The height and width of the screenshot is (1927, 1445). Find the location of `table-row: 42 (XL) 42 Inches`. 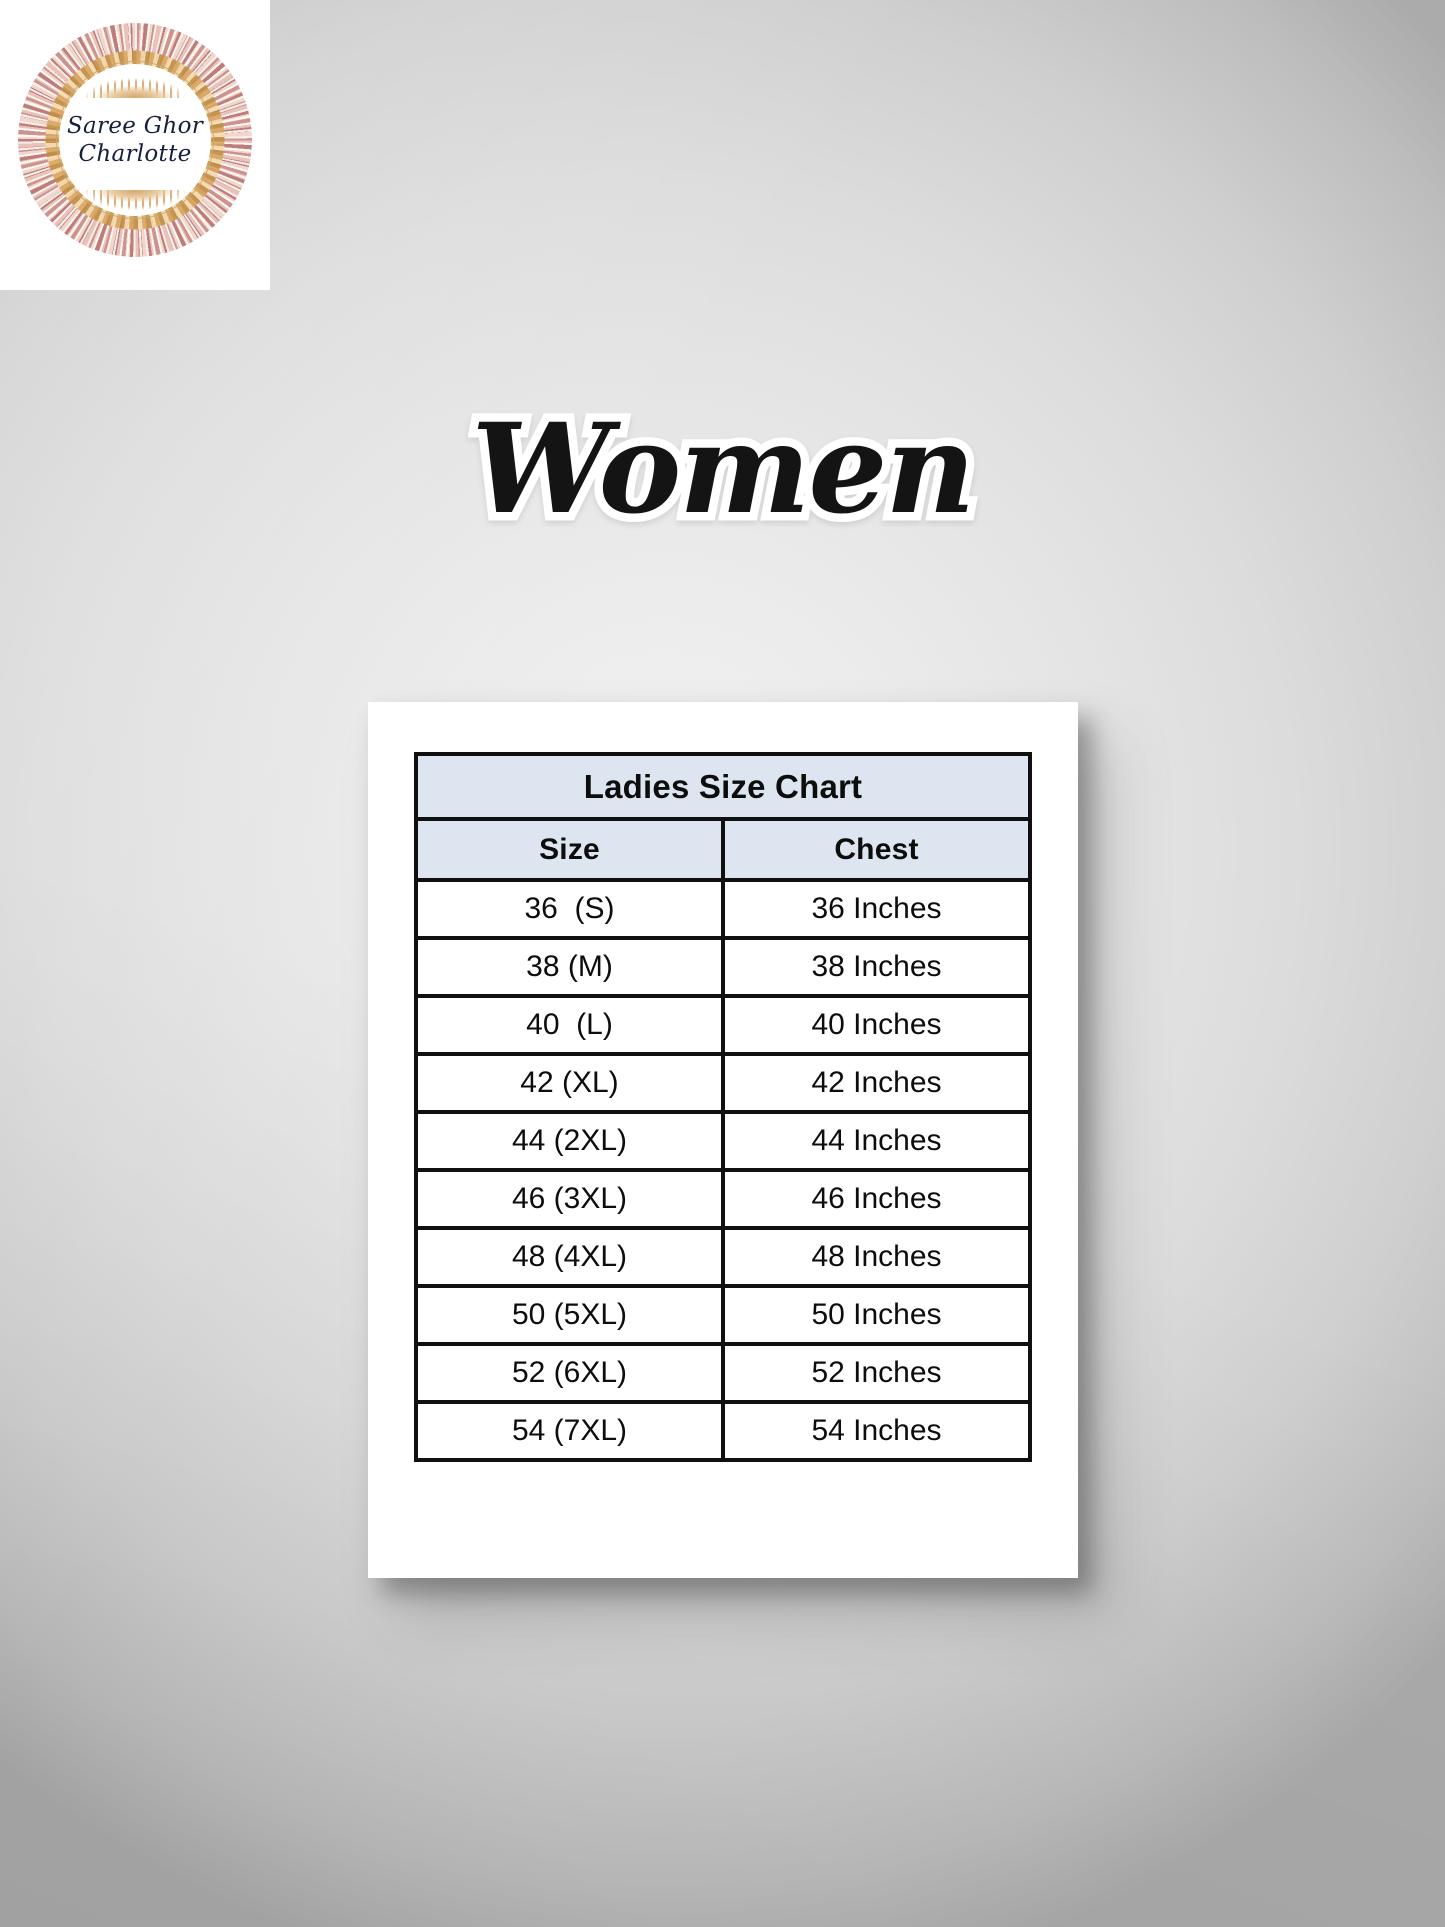

table-row: 42 (XL) 42 Inches is located at coordinates (723, 1083).